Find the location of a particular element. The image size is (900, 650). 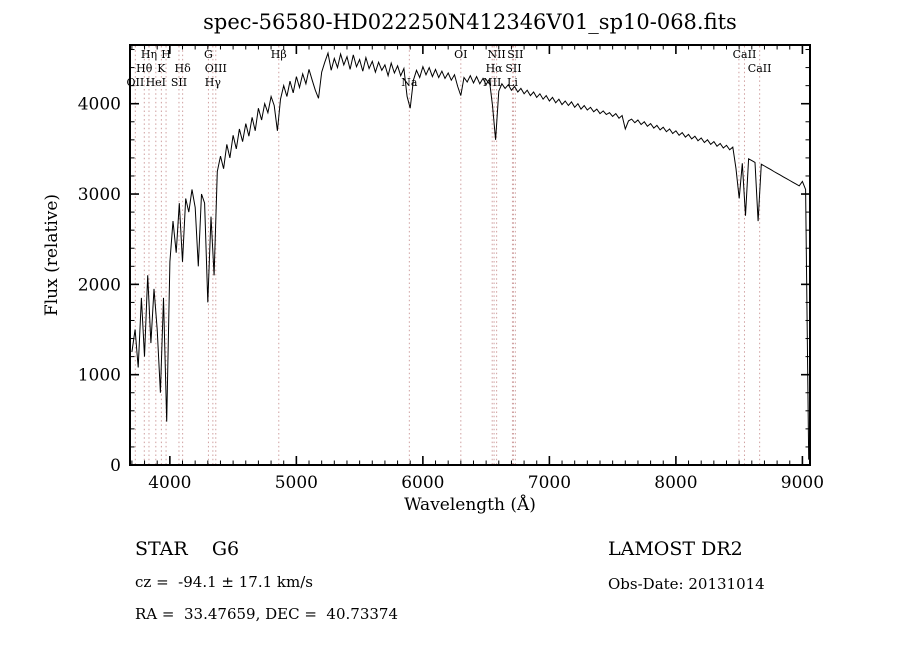

svg-text: OII is located at coordinates (135, 82).